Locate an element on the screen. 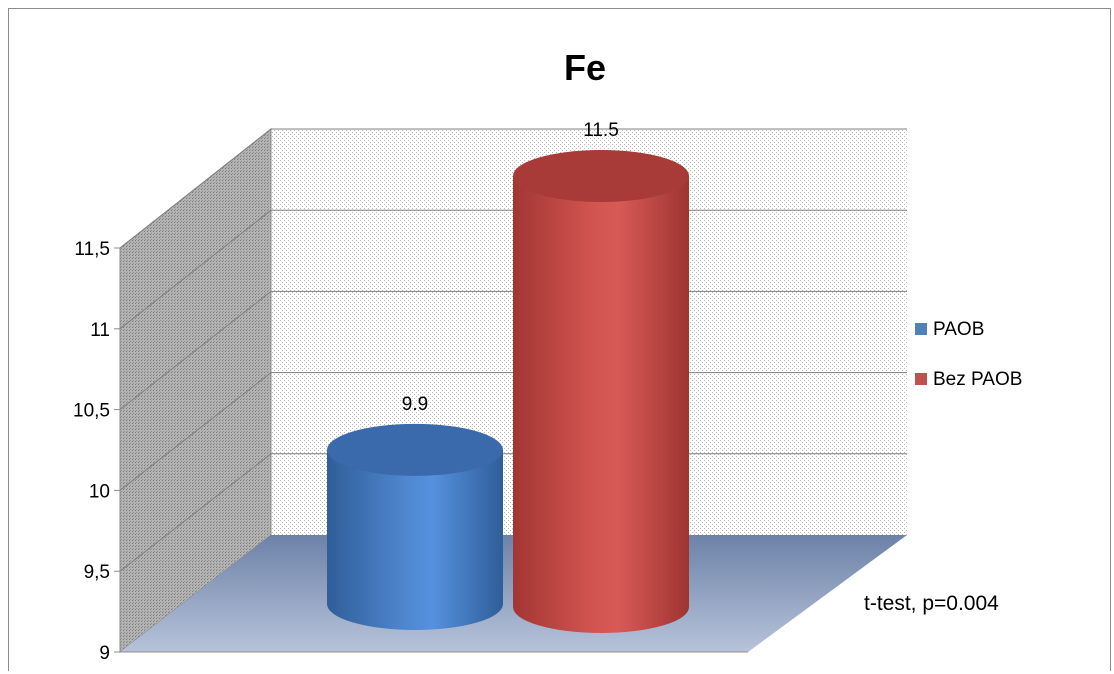 This screenshot has height=674, width=1114. bar-paob is located at coordinates (415, 526).